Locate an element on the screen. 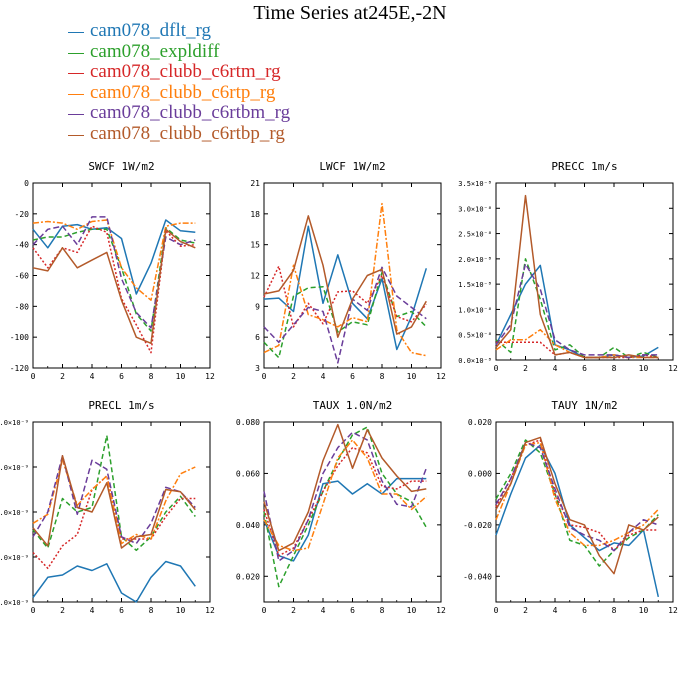 The height and width of the screenshot is (700, 700). y-tick-label: 21 is located at coordinates (255, 183).